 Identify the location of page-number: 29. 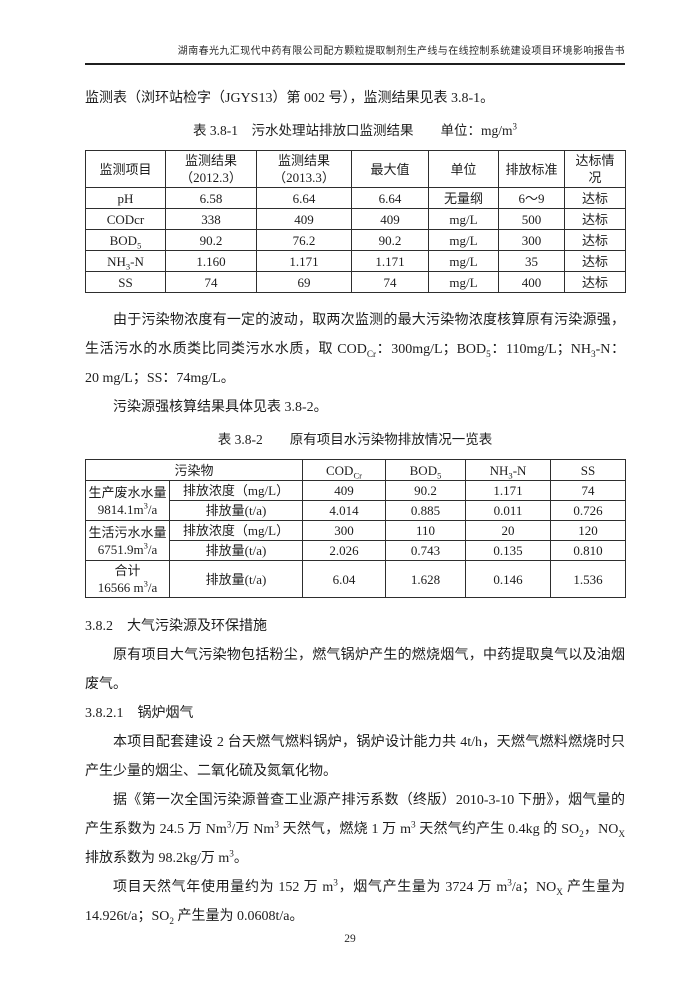
(350, 939).